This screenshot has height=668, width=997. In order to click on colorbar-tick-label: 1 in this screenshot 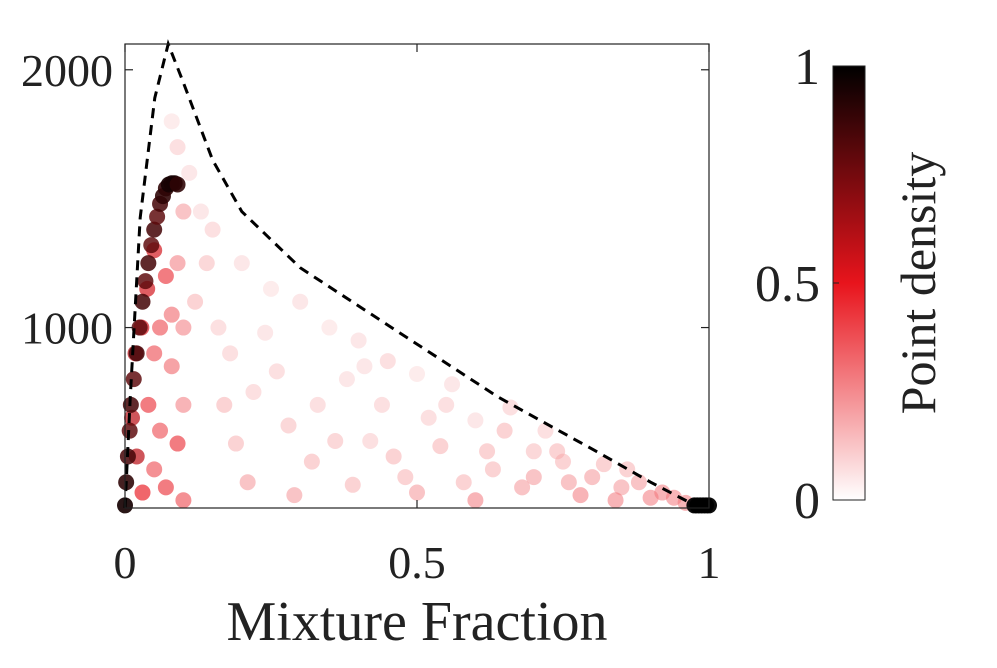, I will do `click(807, 67)`.